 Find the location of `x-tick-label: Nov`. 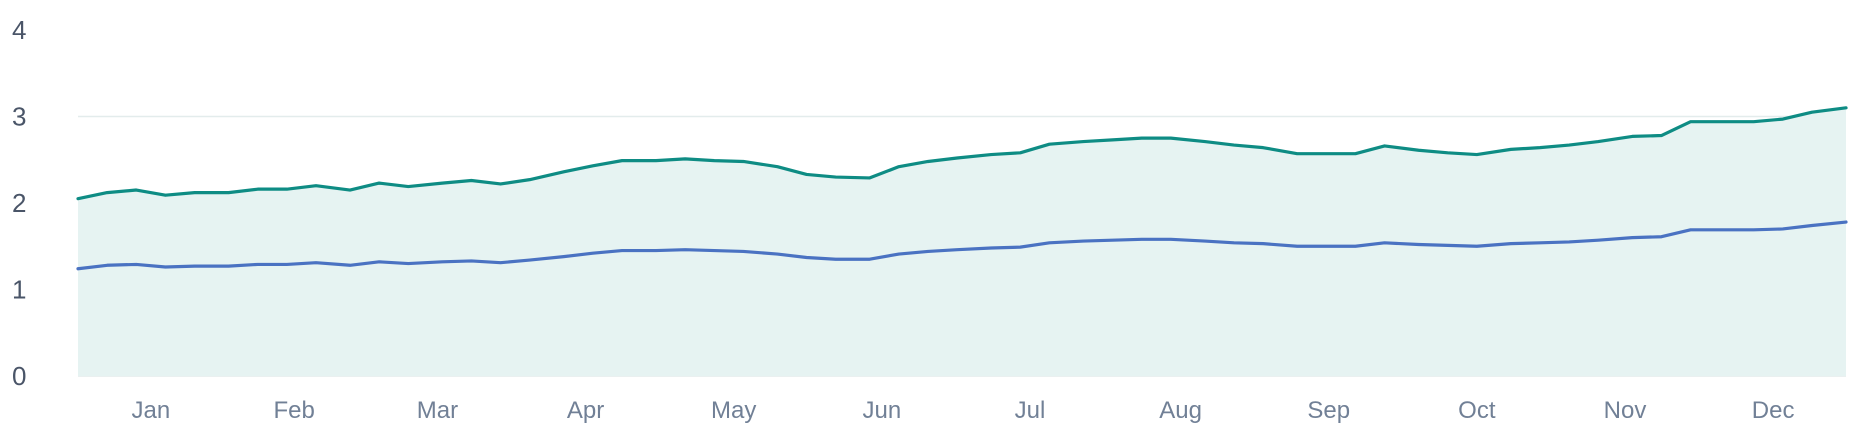

x-tick-label: Nov is located at coordinates (1625, 410).